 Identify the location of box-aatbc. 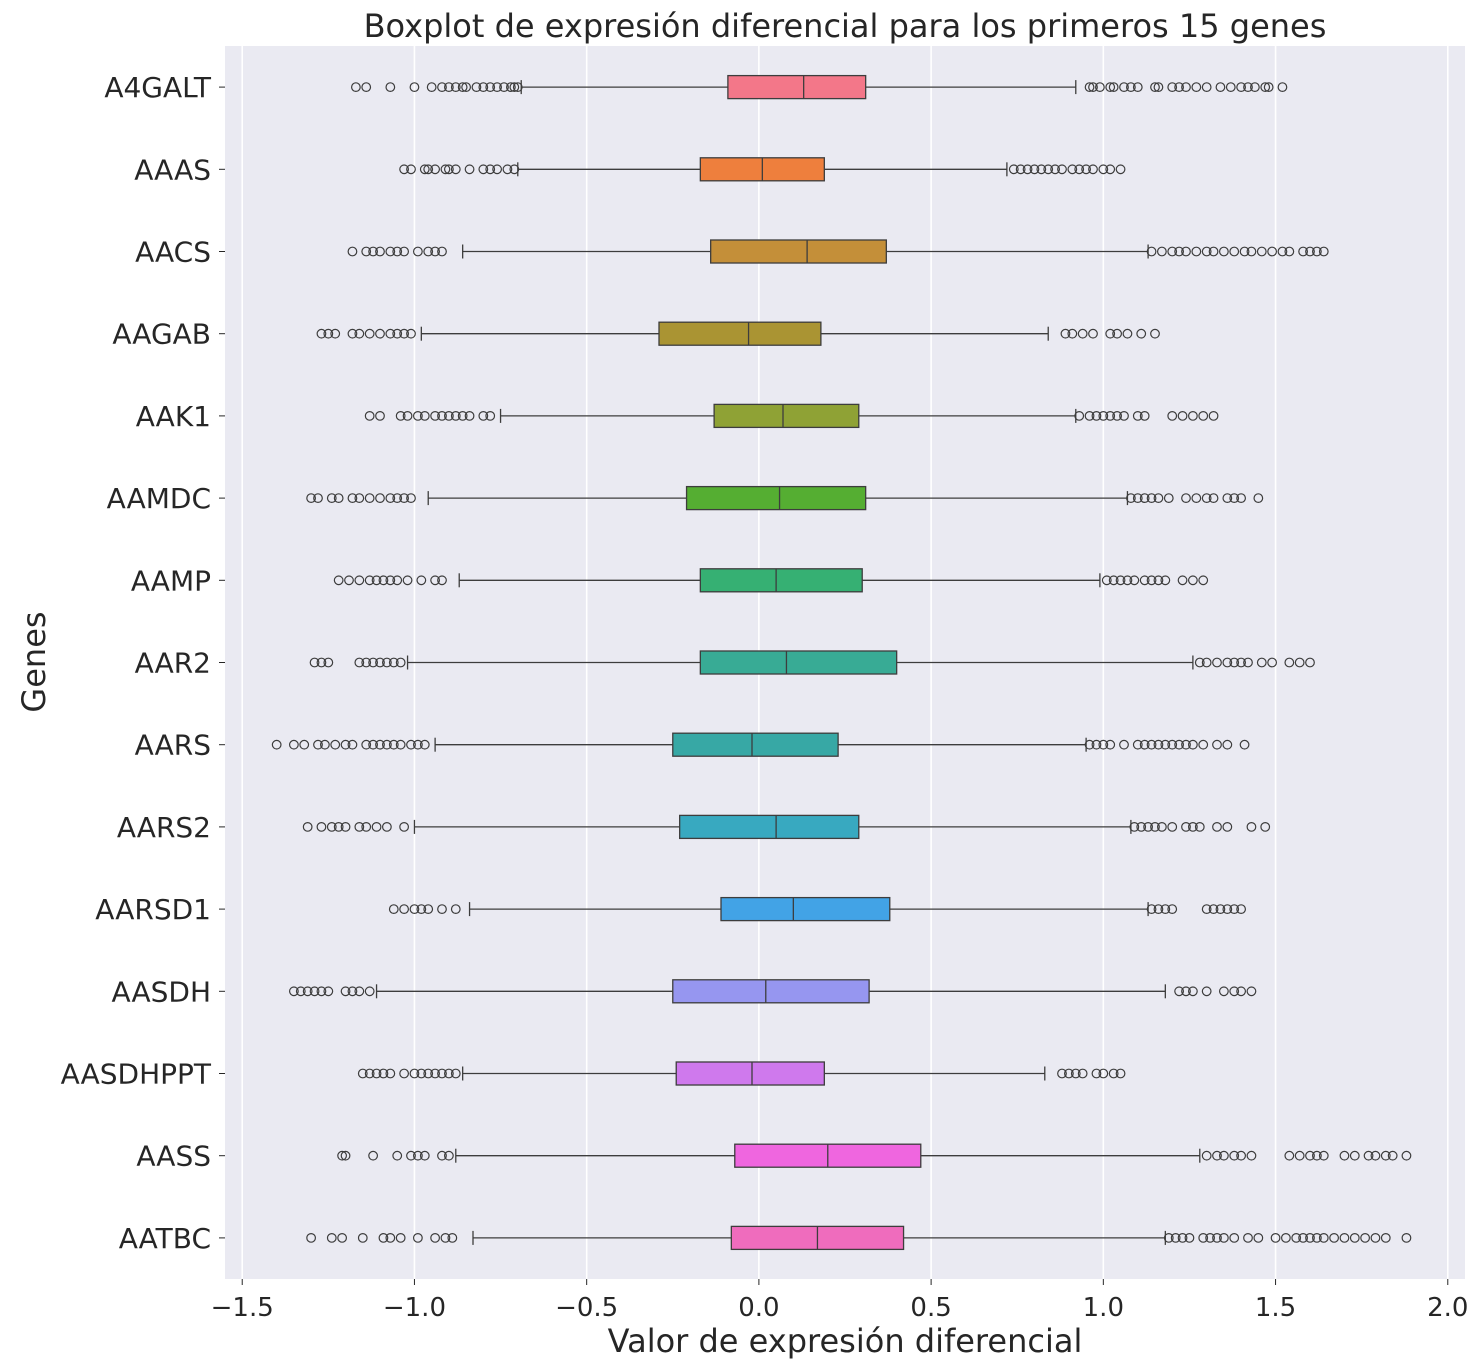
(859, 1238).